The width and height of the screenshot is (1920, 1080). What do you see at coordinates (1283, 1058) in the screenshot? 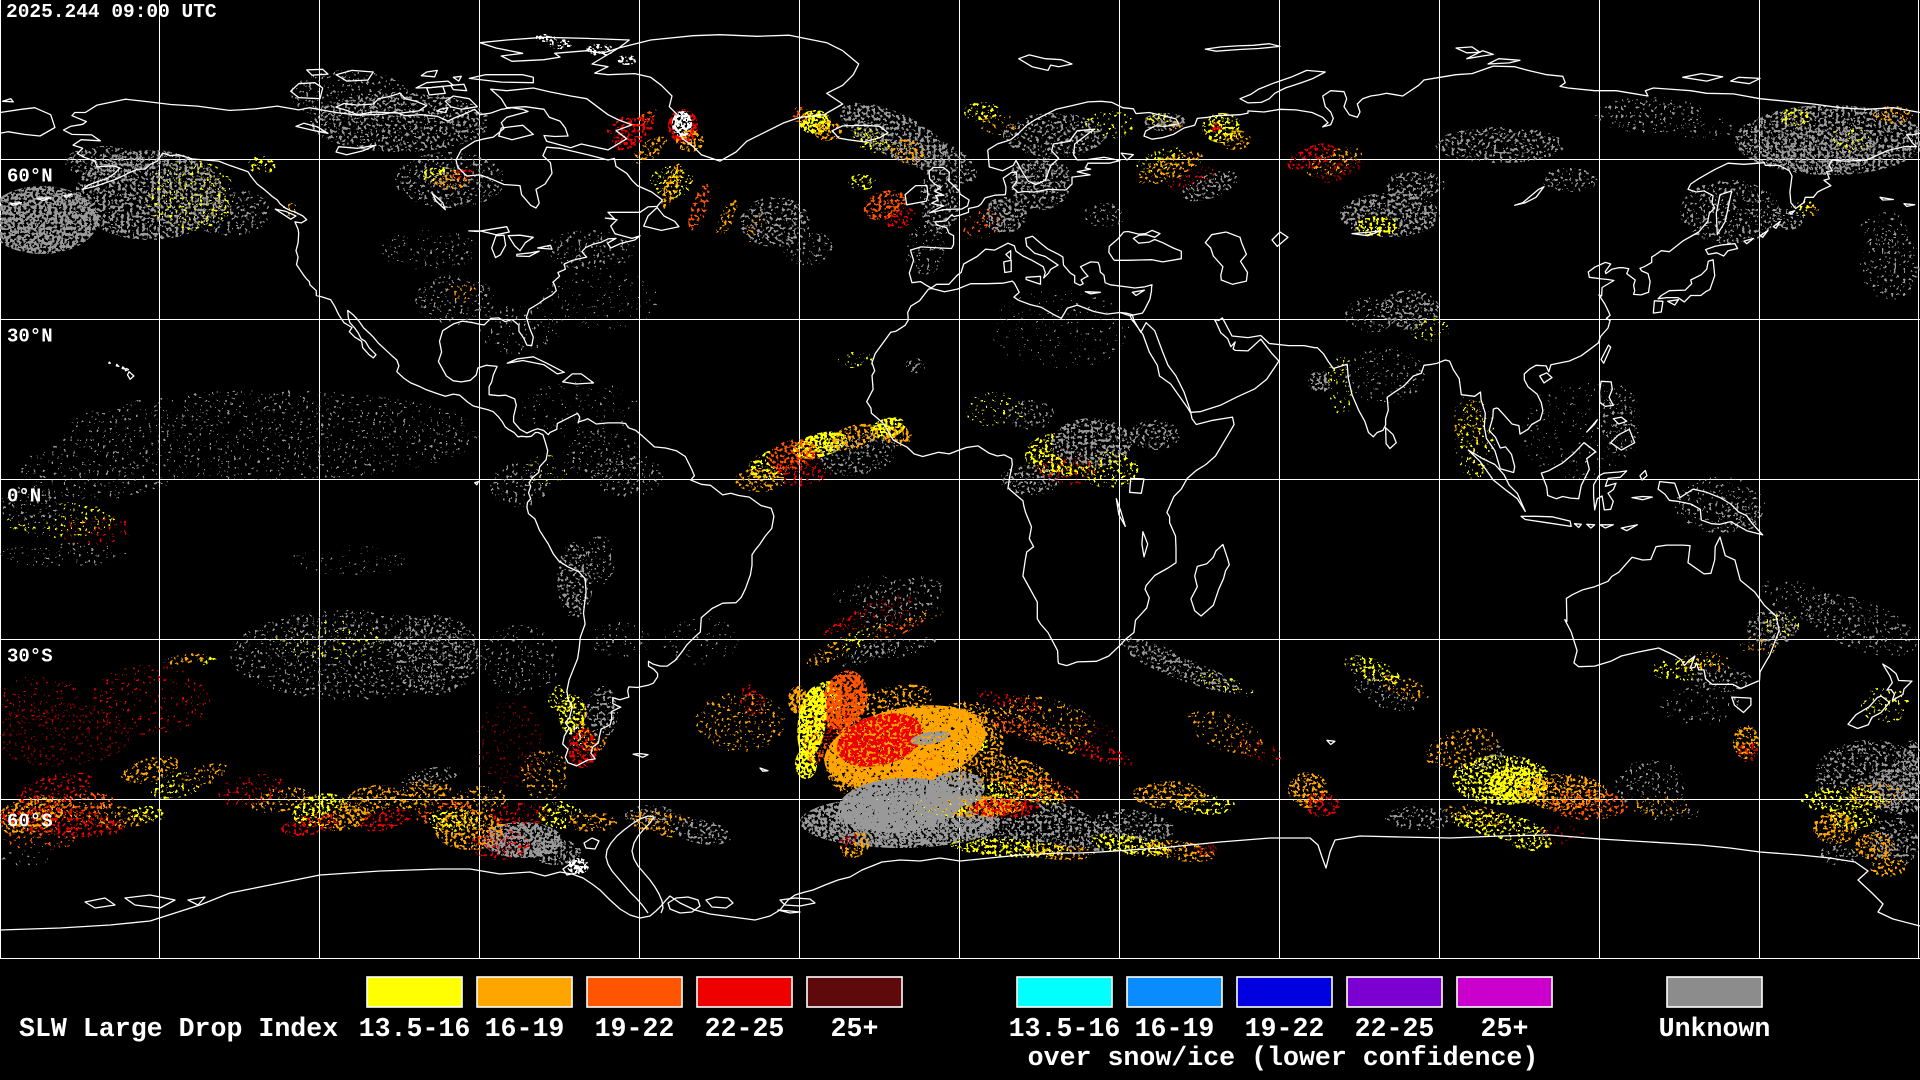
I see `svg-text:over snow/ice (lower confidenc: over snow/ice (lower confidence)` at bounding box center [1283, 1058].